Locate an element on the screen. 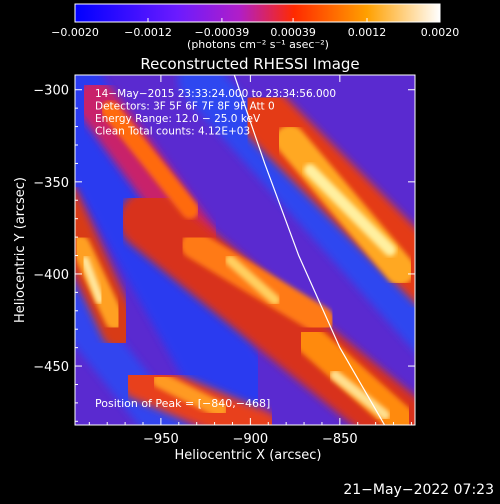 The width and height of the screenshot is (500, 504). y-tick-label: −400 is located at coordinates (51, 275).